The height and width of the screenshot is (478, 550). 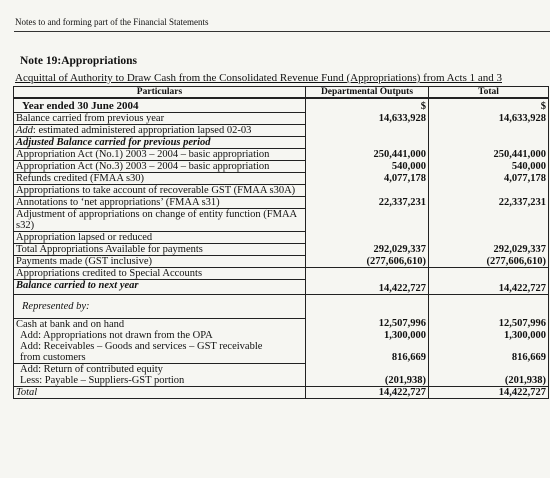 What do you see at coordinates (159, 92) in the screenshot?
I see `column-header-particulars: Particulars` at bounding box center [159, 92].